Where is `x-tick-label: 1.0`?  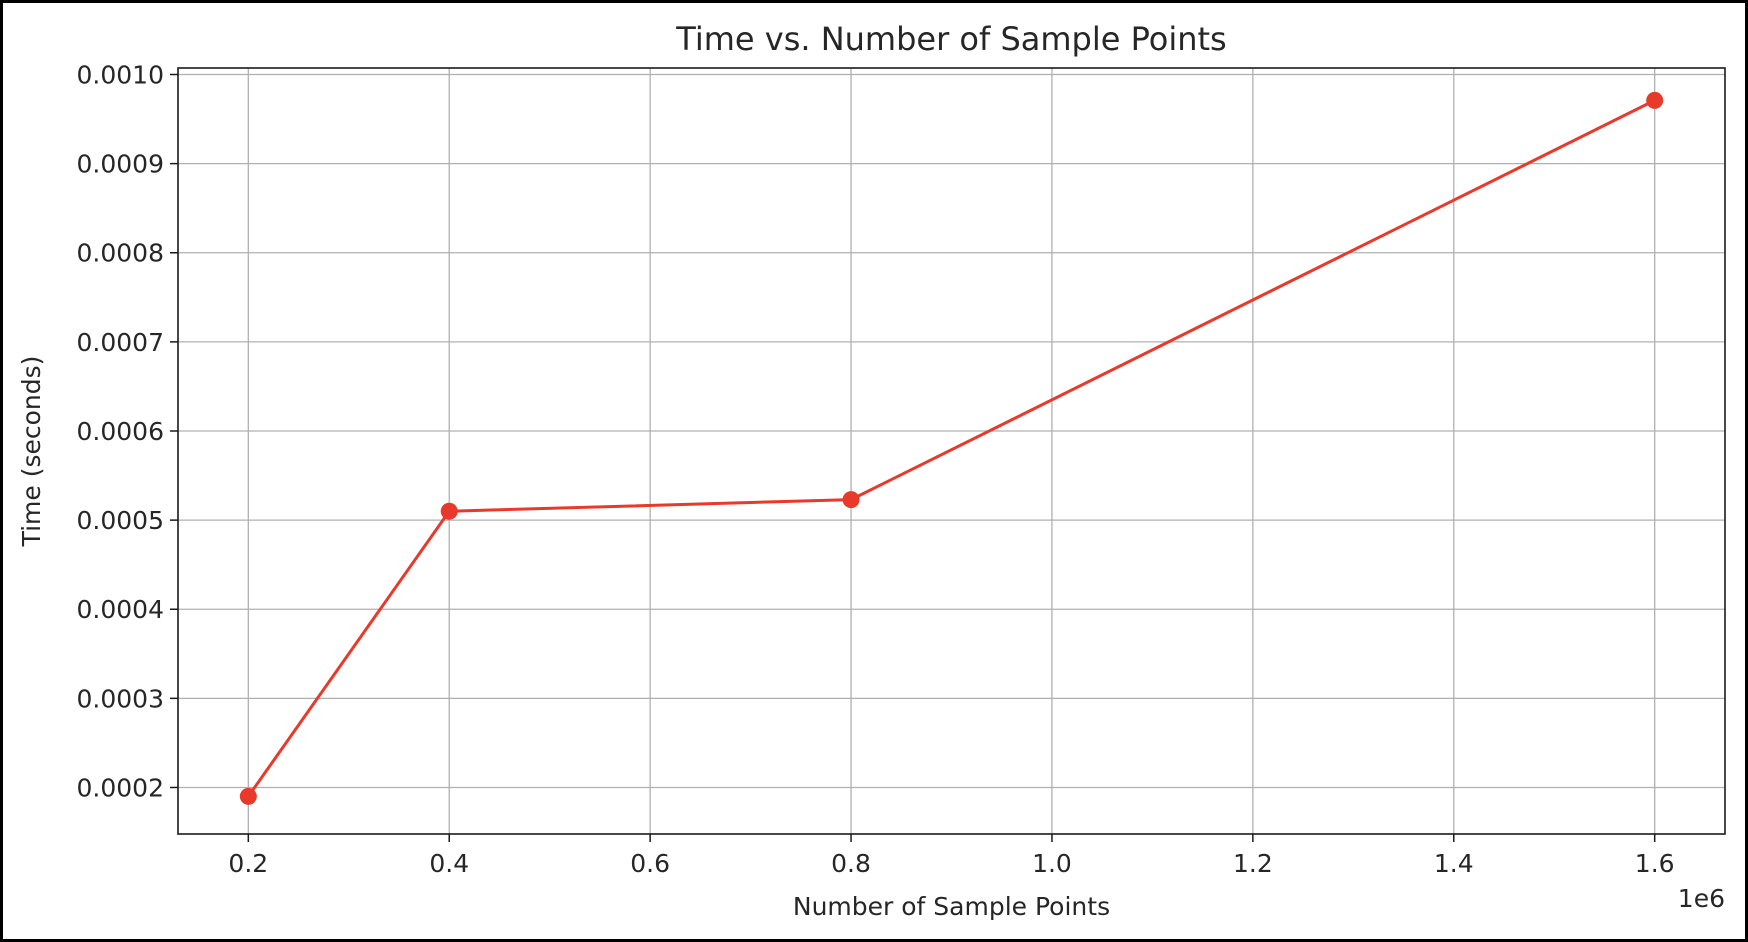 x-tick-label: 1.0 is located at coordinates (1052, 863).